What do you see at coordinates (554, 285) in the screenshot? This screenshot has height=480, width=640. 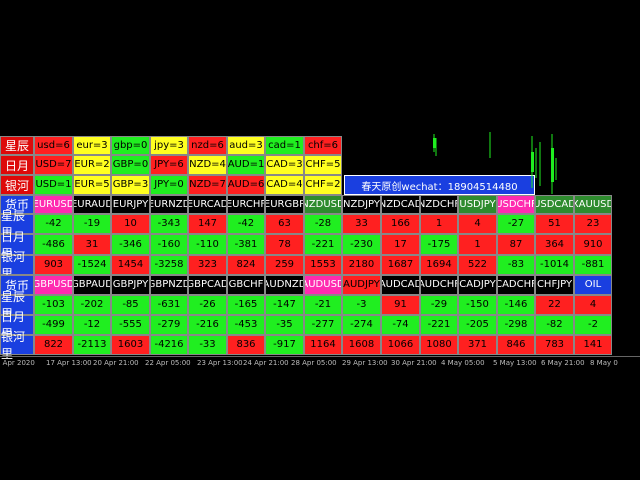 I see `pair-header: CHFJPY` at bounding box center [554, 285].